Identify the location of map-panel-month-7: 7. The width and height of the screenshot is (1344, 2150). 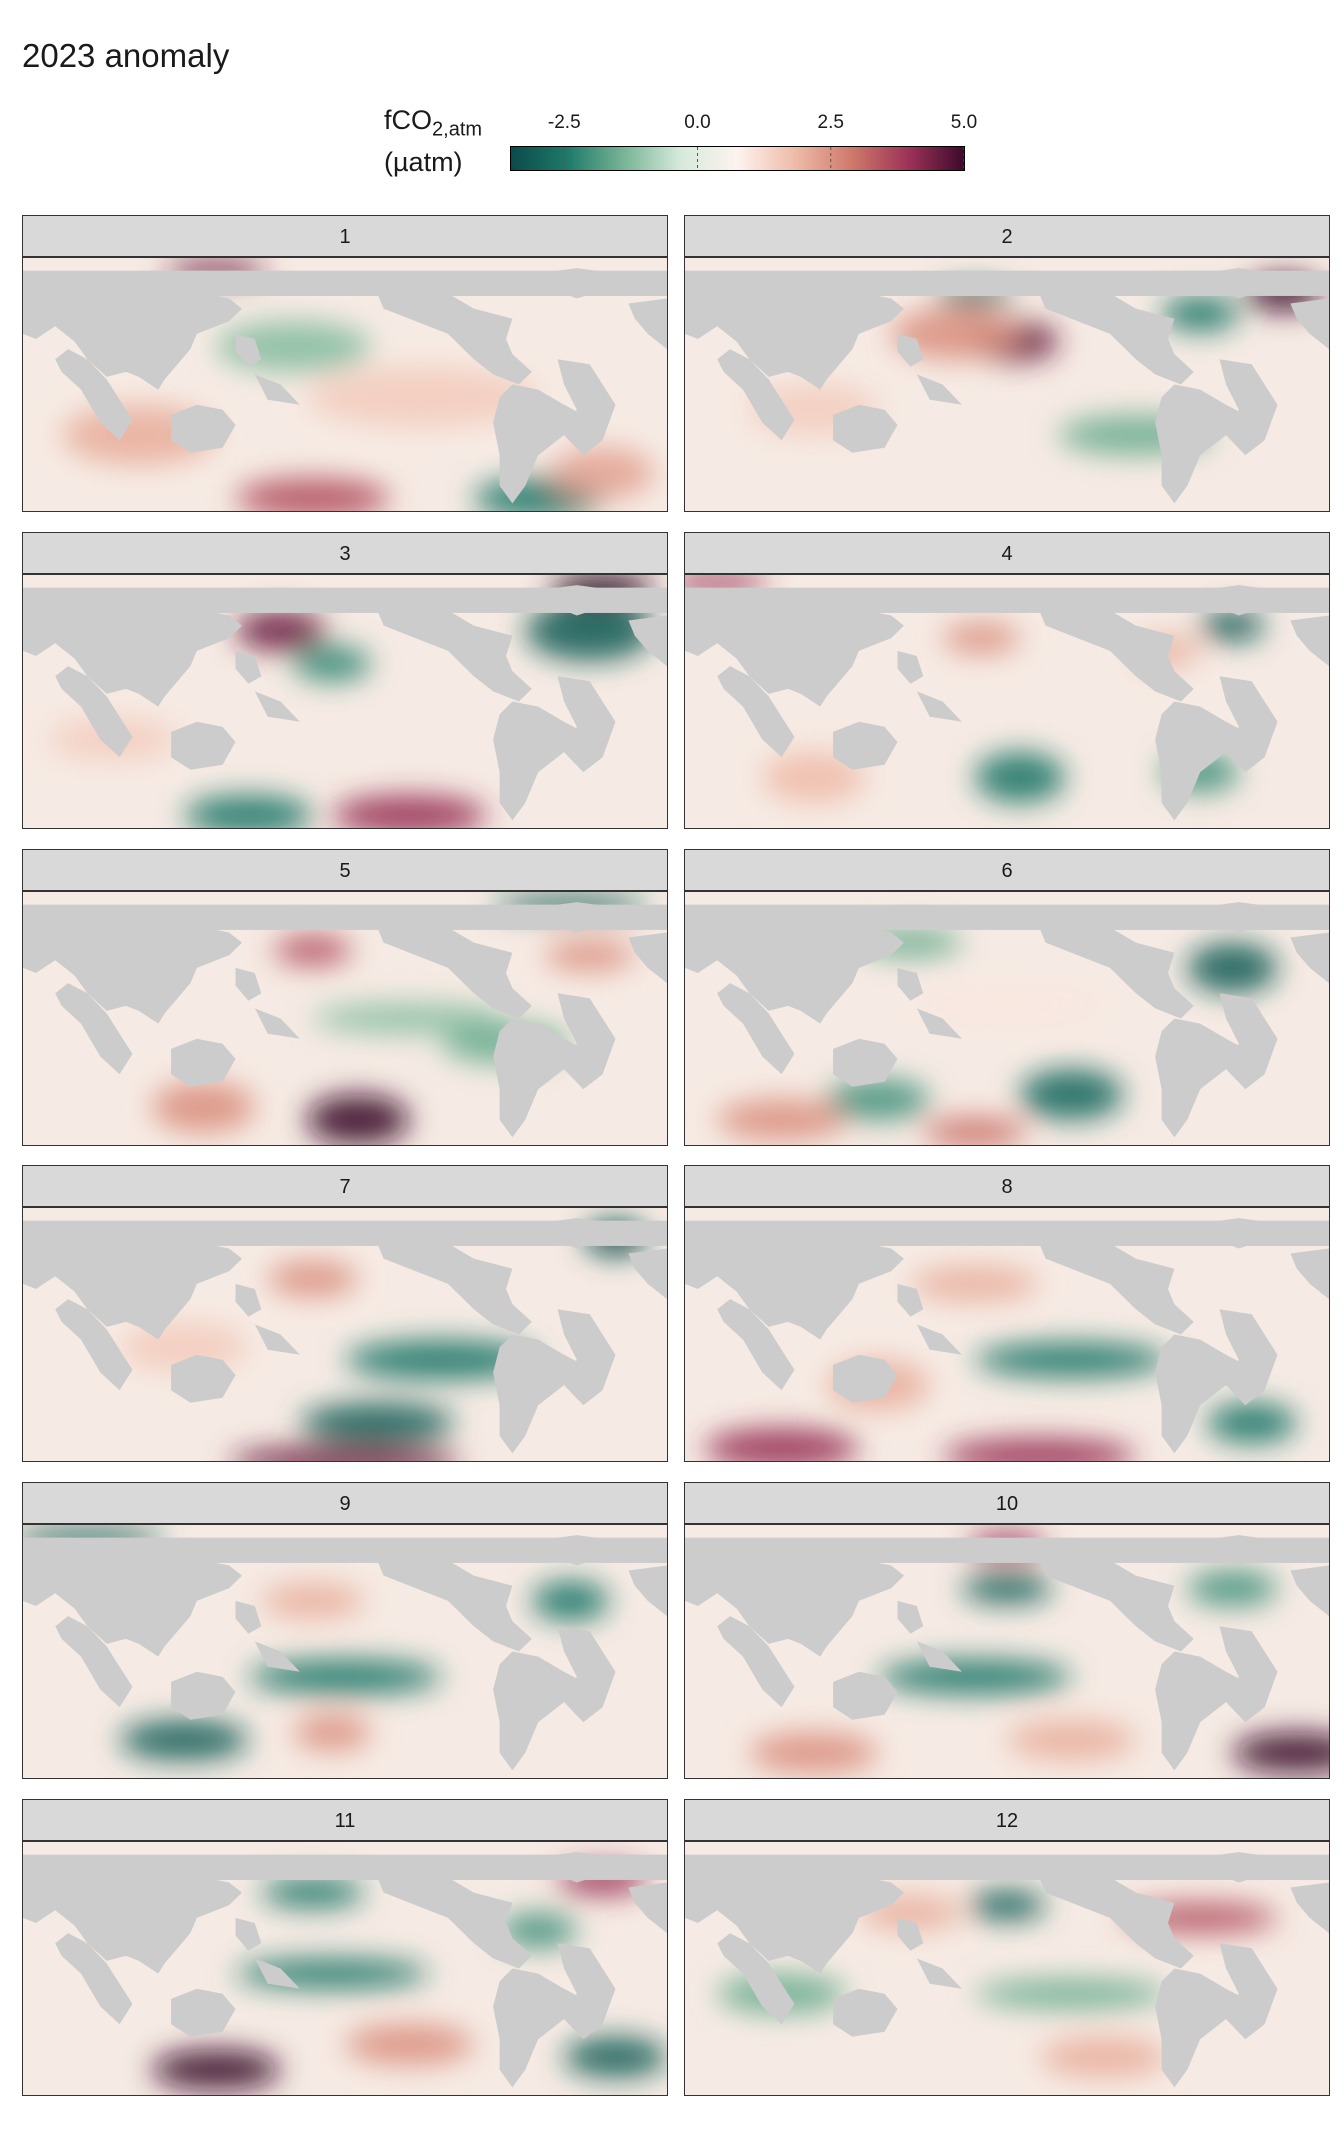
(345, 1313).